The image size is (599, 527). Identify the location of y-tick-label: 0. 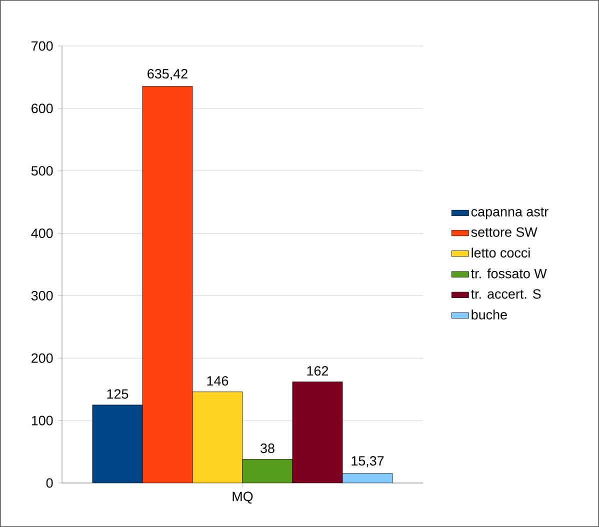
(49, 483).